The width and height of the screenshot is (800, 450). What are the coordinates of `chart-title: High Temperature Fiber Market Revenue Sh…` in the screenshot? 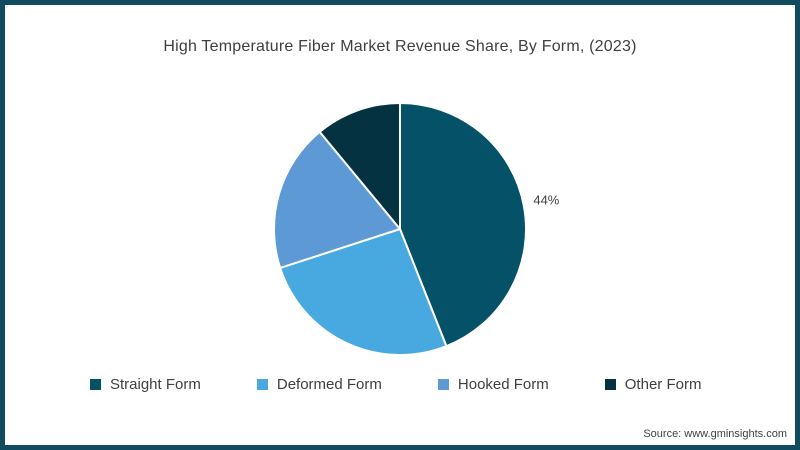 It's located at (400, 46).